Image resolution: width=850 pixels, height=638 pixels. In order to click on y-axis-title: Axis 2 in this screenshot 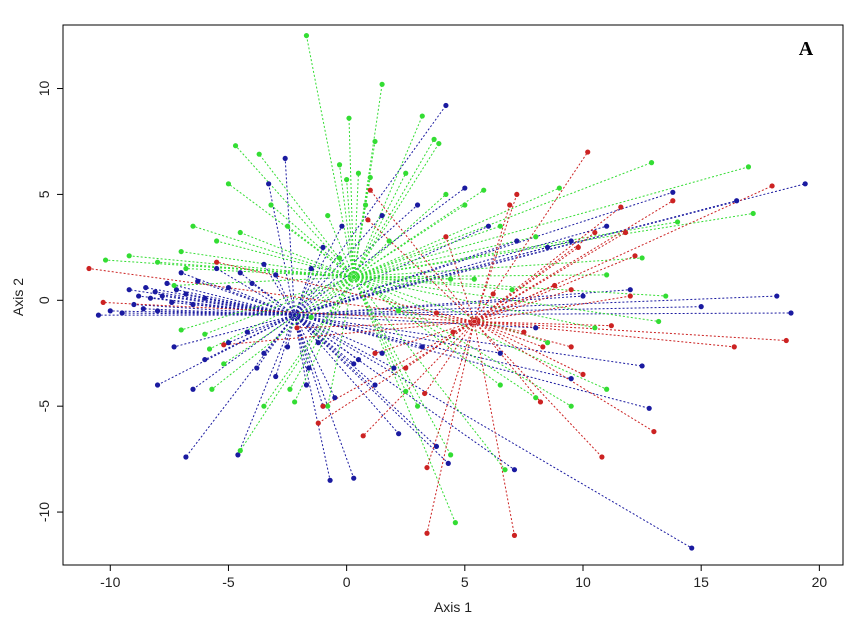, I will do `click(18, 297)`.